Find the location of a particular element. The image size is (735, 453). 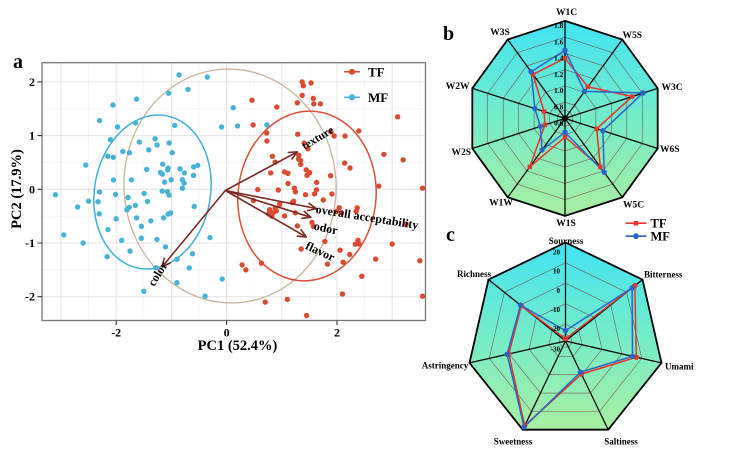

svg-text: a is located at coordinates (18, 62).